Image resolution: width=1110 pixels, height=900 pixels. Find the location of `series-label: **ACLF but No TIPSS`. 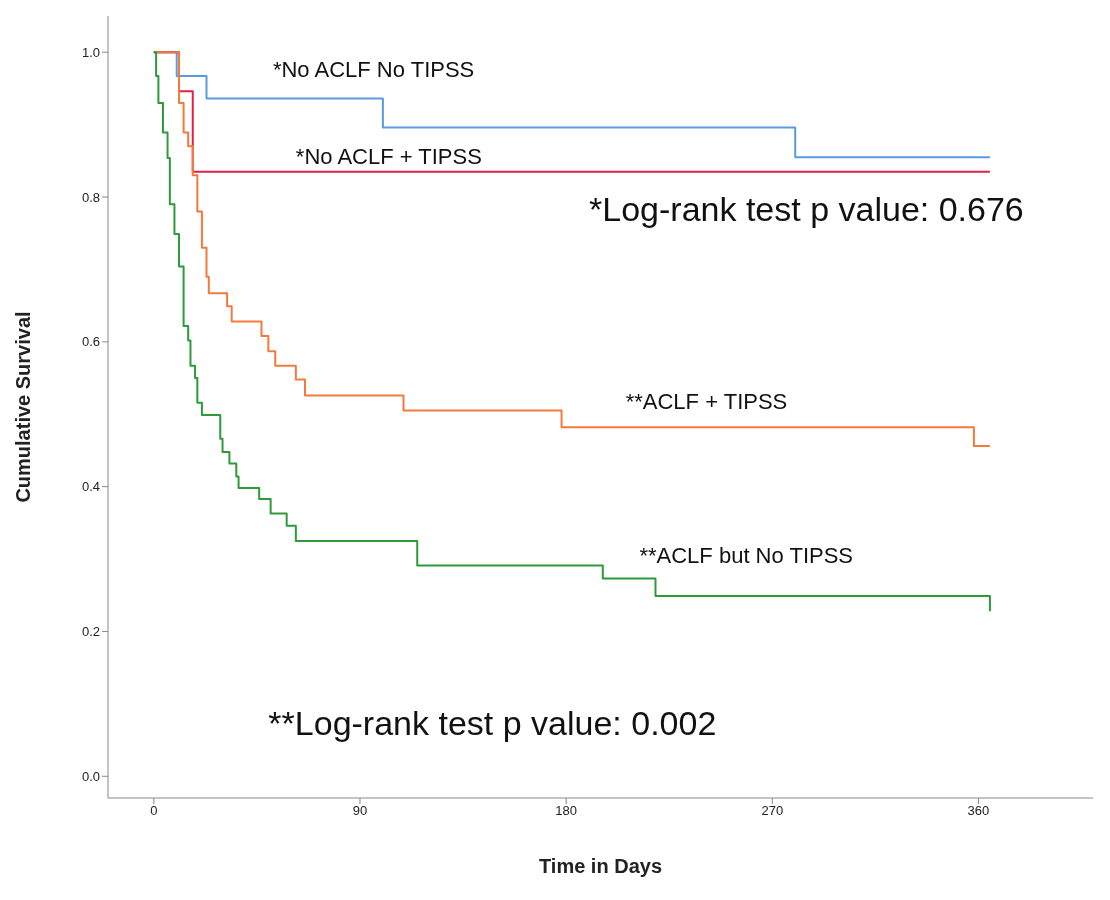

series-label: **ACLF but No TIPSS is located at coordinates (746, 555).